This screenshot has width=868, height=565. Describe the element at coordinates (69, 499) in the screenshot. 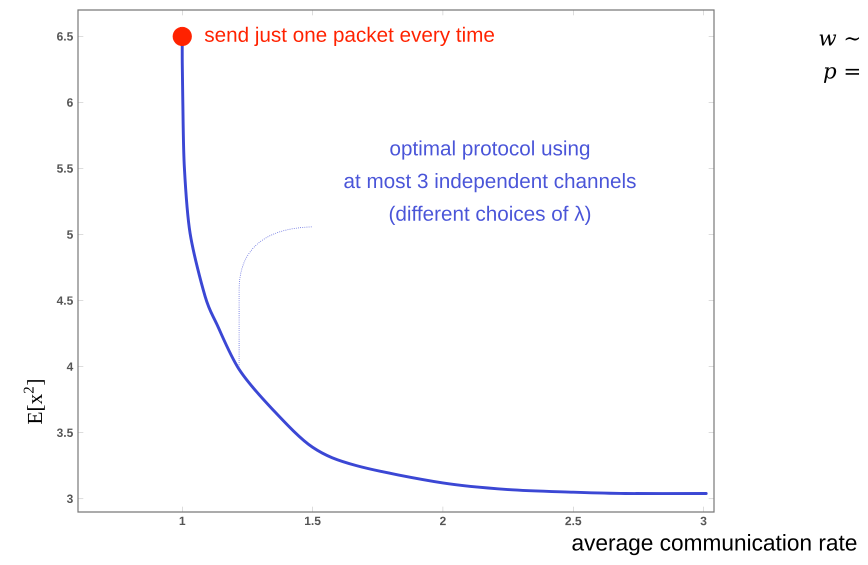

I see `y-tick-label: 3` at that location.